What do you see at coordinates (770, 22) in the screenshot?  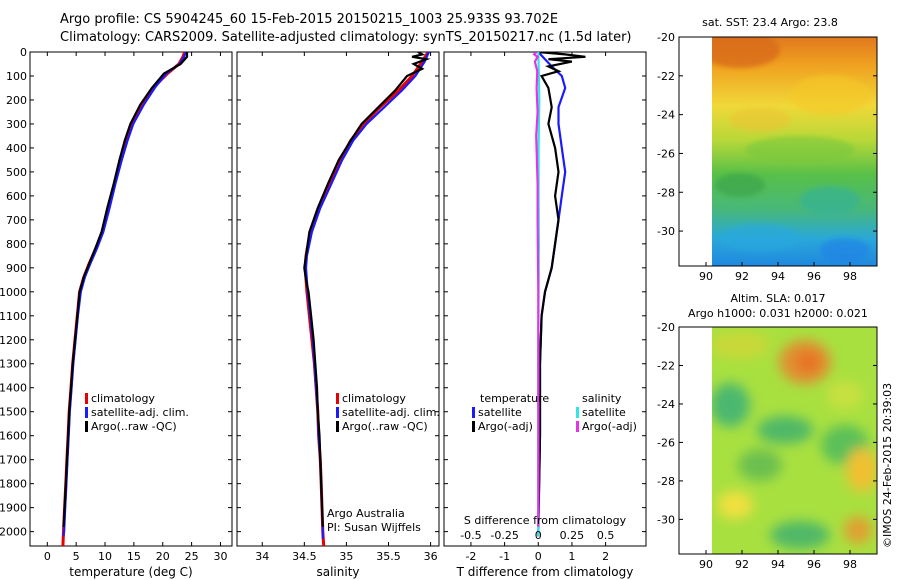 I see `map-title-sst: sat. SST: 23.4 Argo: 23.8` at bounding box center [770, 22].